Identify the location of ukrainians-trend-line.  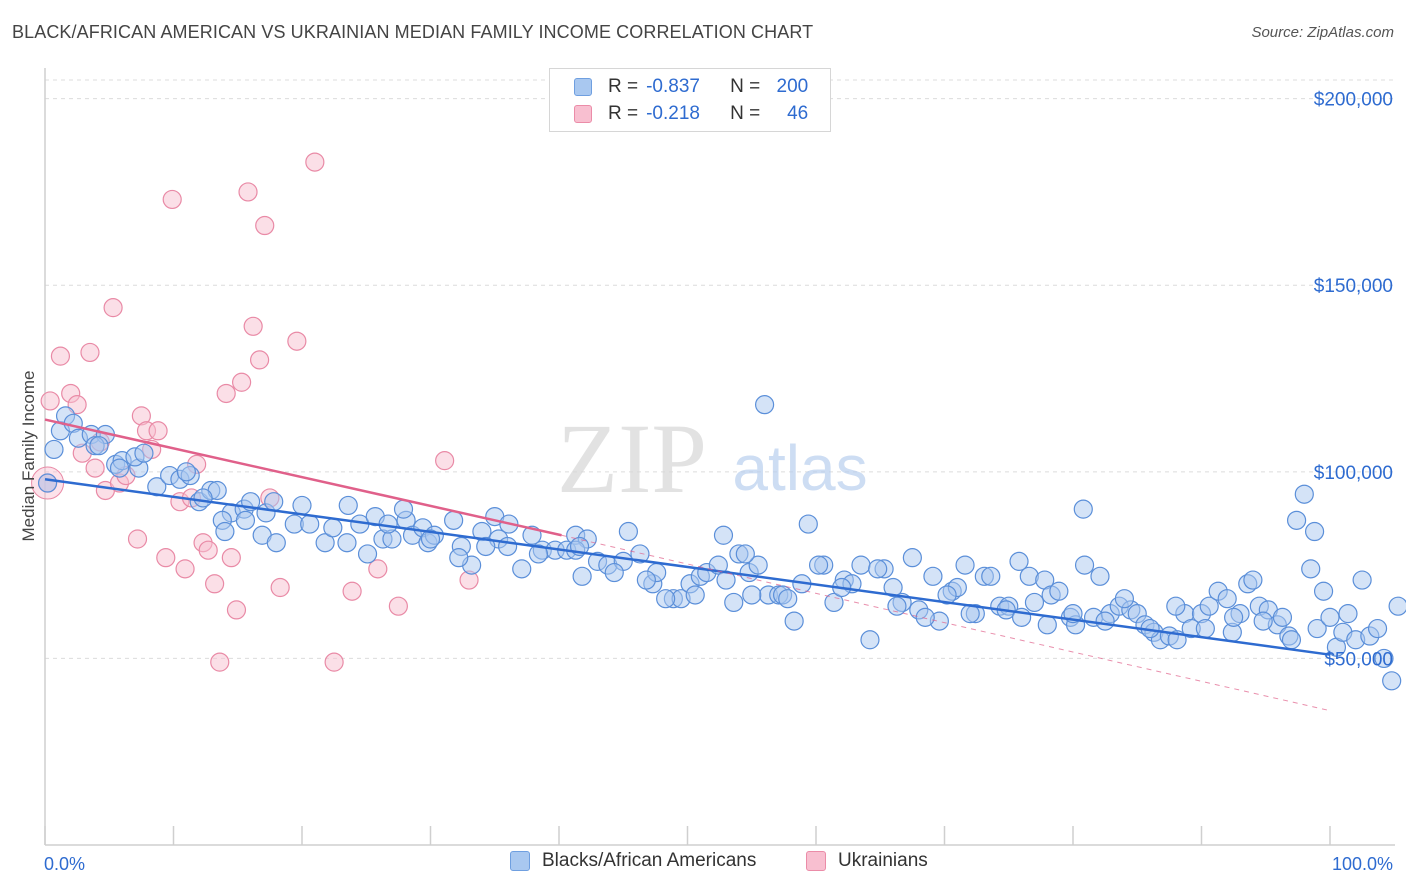
(303, 477).